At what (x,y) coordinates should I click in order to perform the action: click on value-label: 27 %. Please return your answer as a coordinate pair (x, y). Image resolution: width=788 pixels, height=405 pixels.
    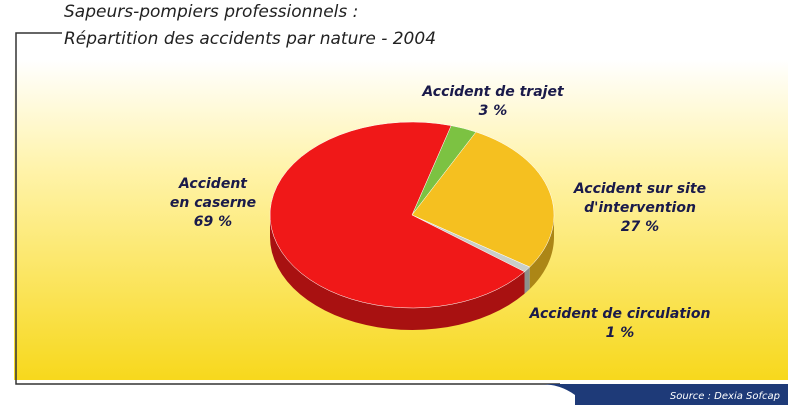
    Looking at the image, I should click on (640, 227).